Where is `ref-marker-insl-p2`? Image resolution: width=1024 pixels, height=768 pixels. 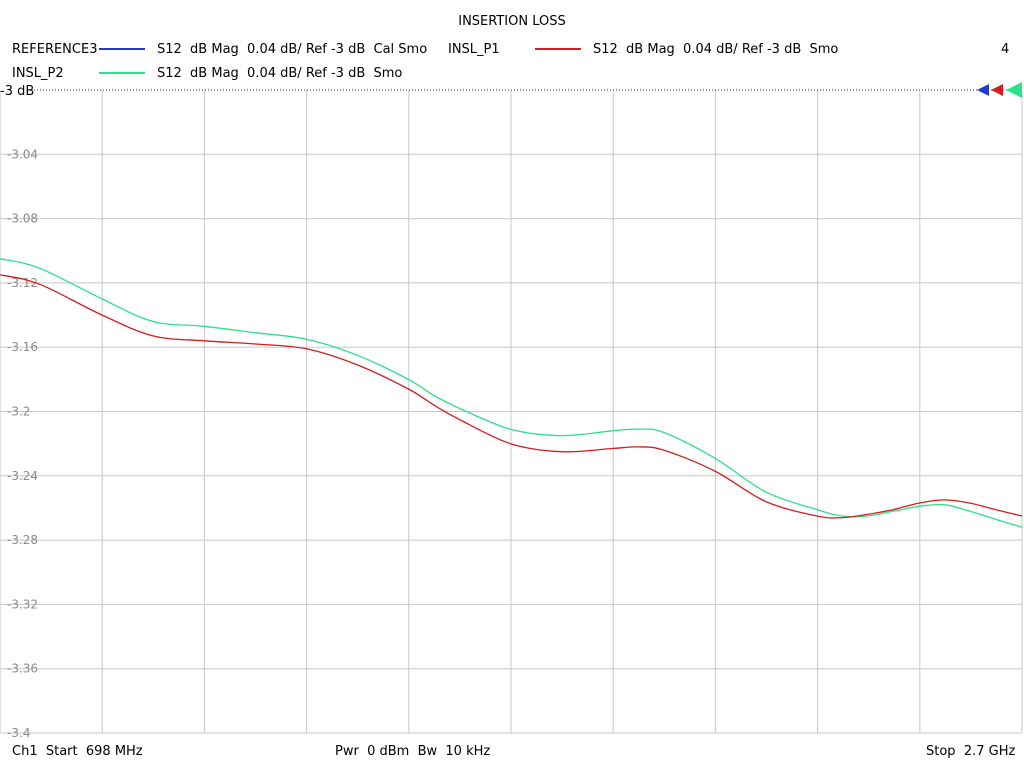
ref-marker-insl-p2 is located at coordinates (1014, 90).